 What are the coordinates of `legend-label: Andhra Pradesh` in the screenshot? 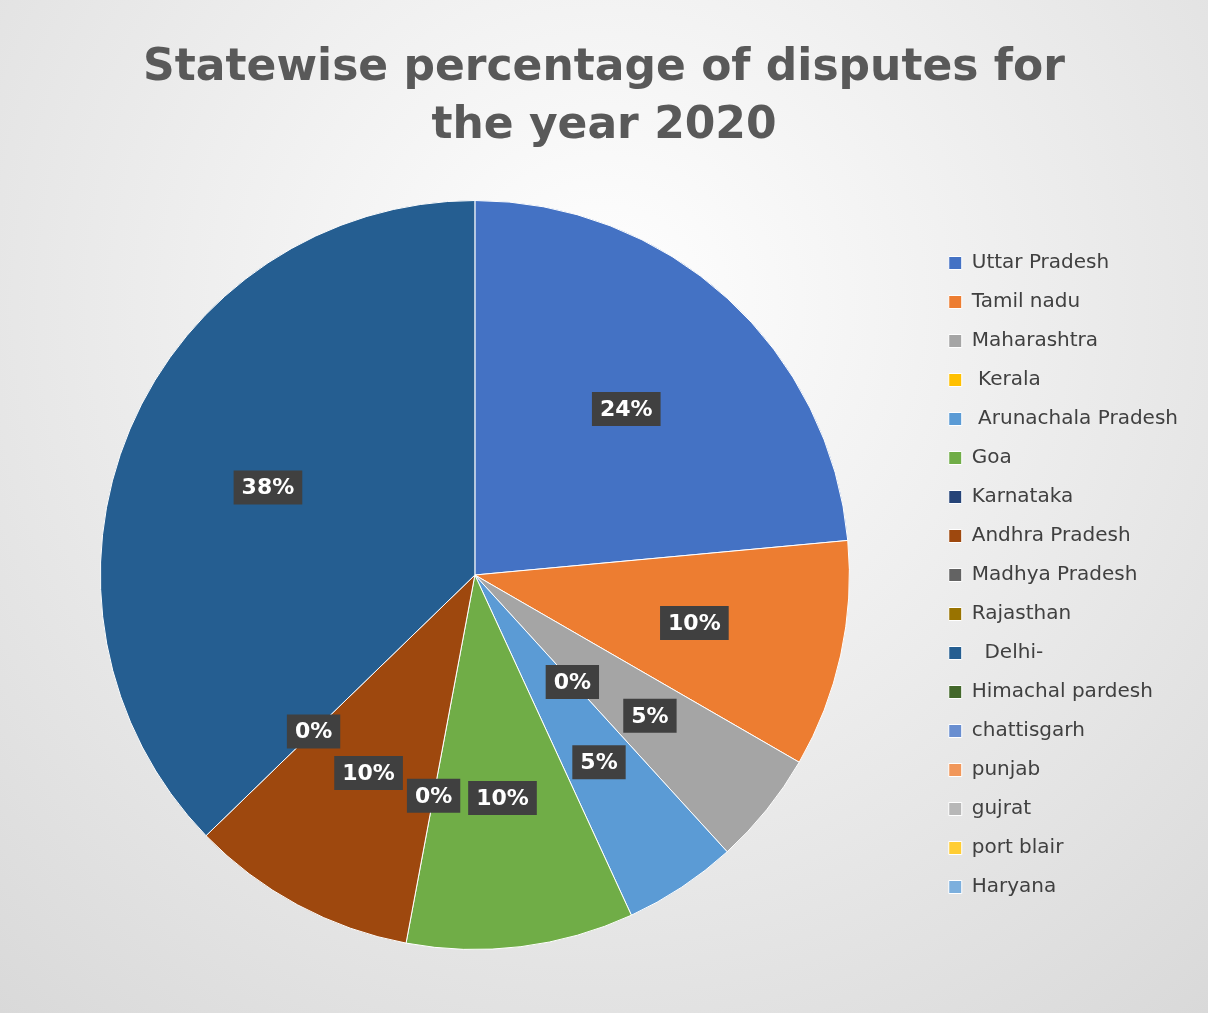 It's located at (1051, 534).